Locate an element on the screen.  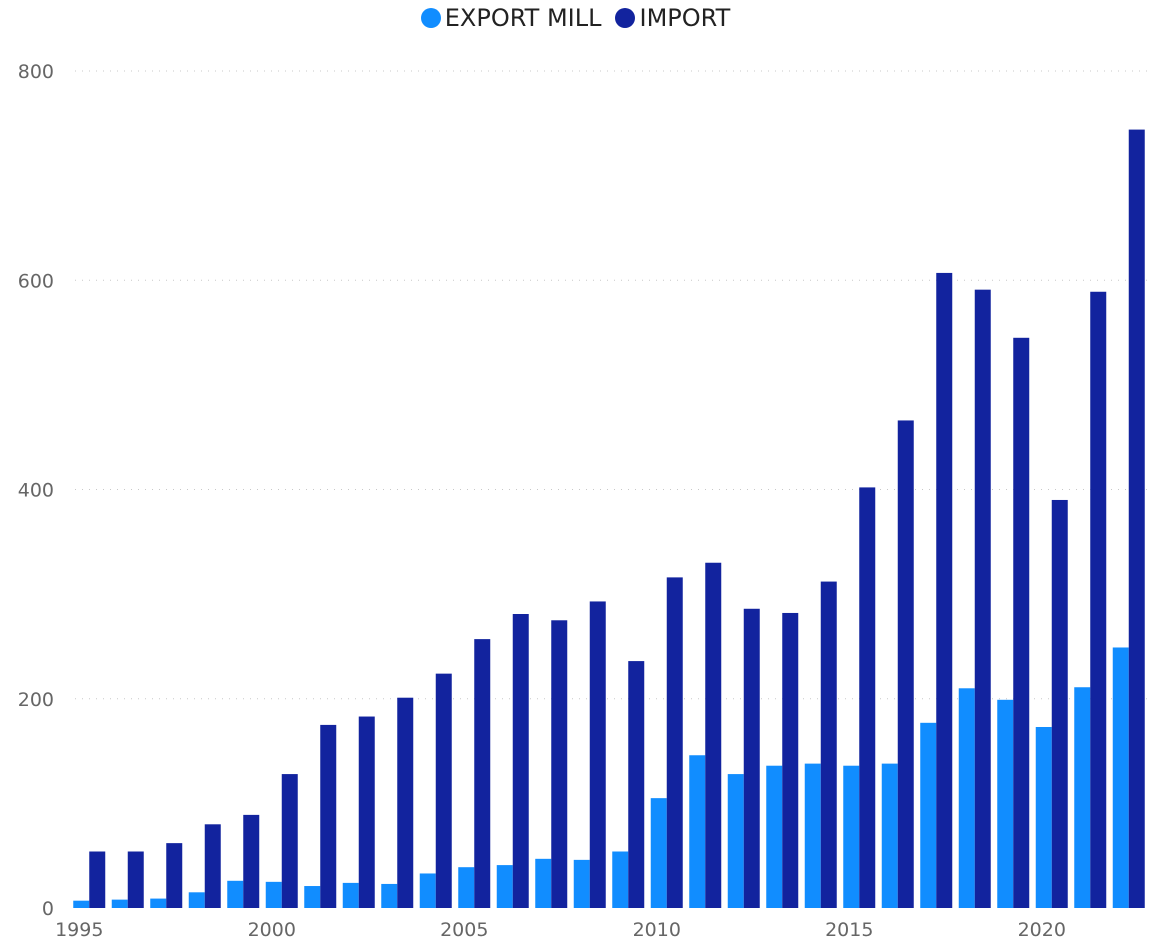
y-tick-label-200: 200 is located at coordinates (36, 700).